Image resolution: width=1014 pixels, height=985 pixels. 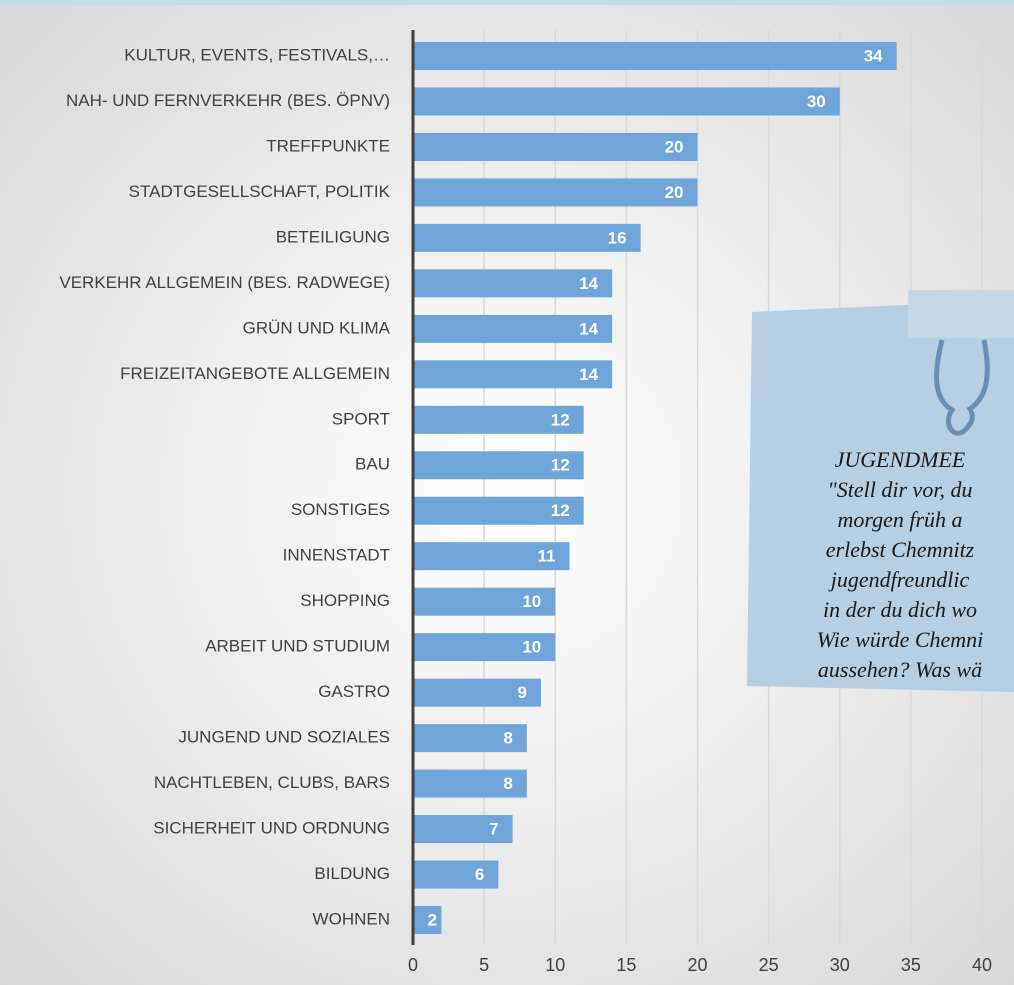 What do you see at coordinates (228, 100) in the screenshot?
I see `category-label: NAH- UND FERNVERKEHR (BES. ÖPNV)` at bounding box center [228, 100].